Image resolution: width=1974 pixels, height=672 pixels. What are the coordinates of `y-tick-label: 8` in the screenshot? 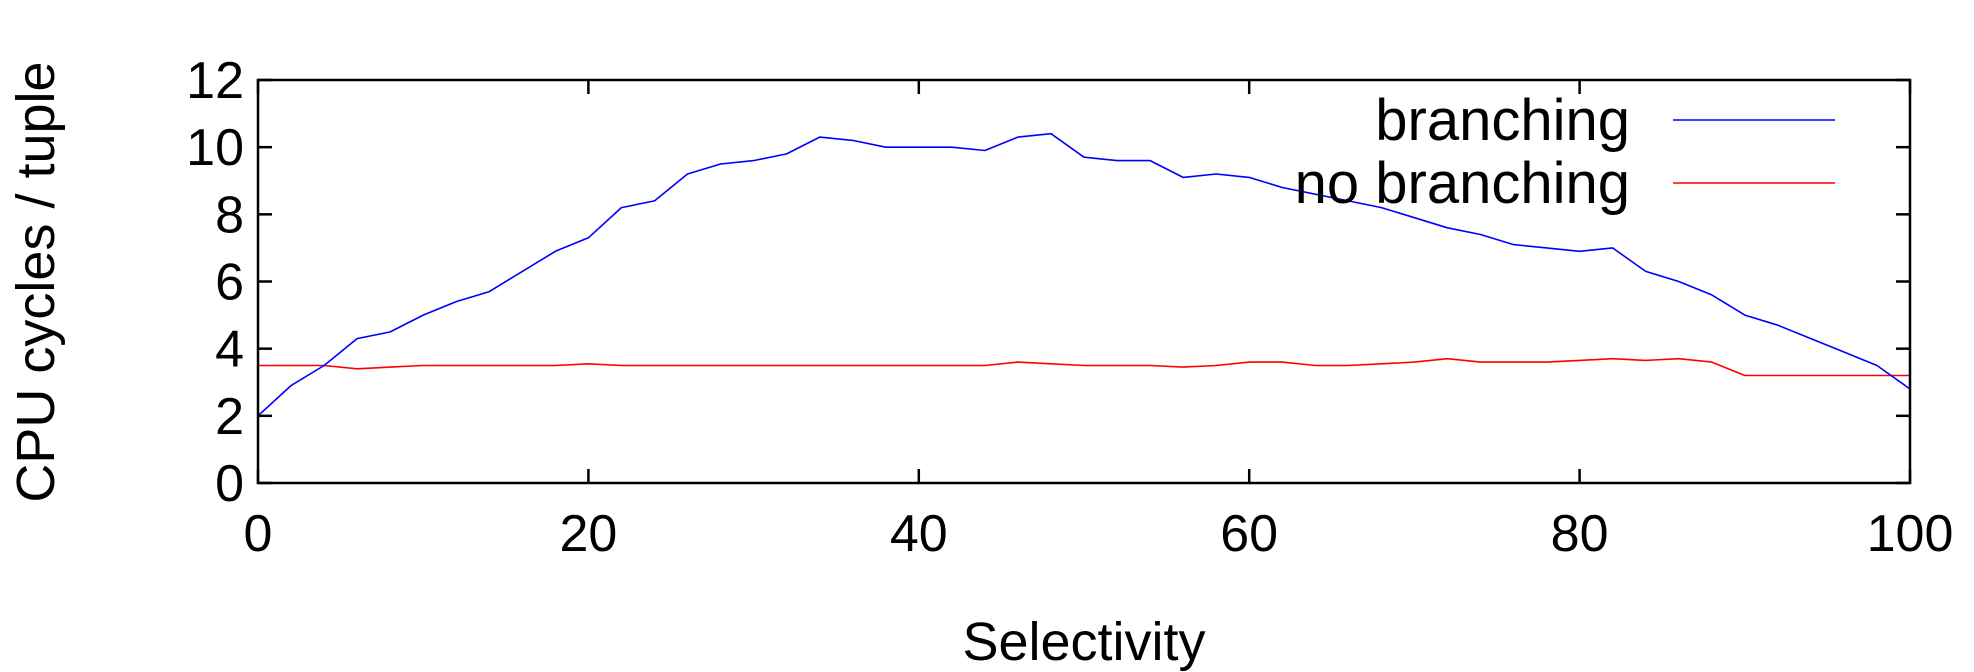 It's located at (229, 215).